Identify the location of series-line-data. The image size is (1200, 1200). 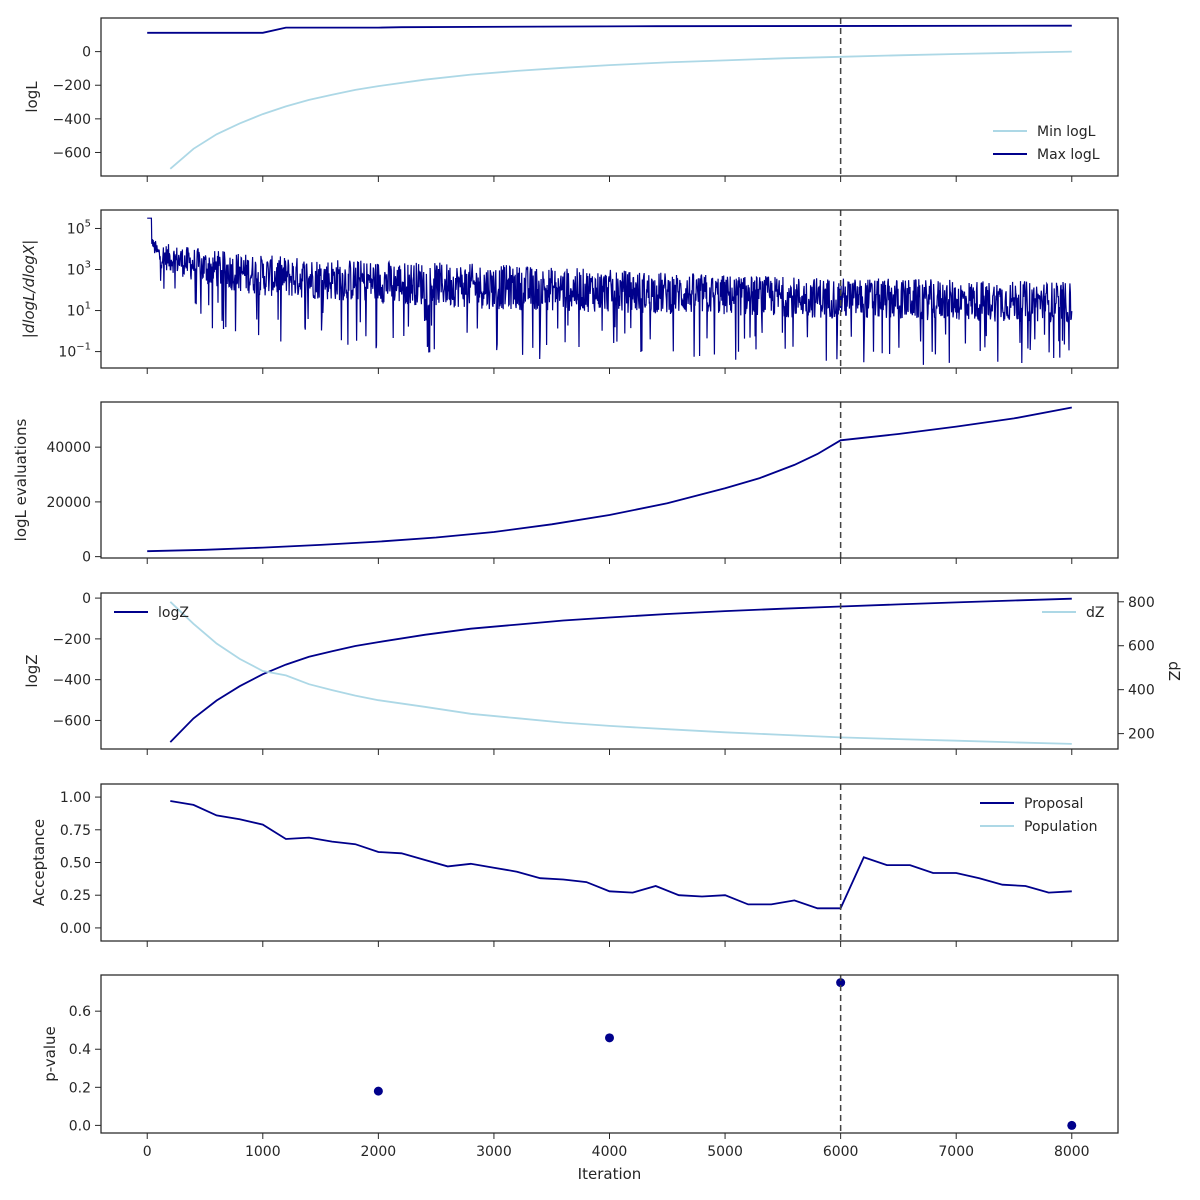
(609, 479).